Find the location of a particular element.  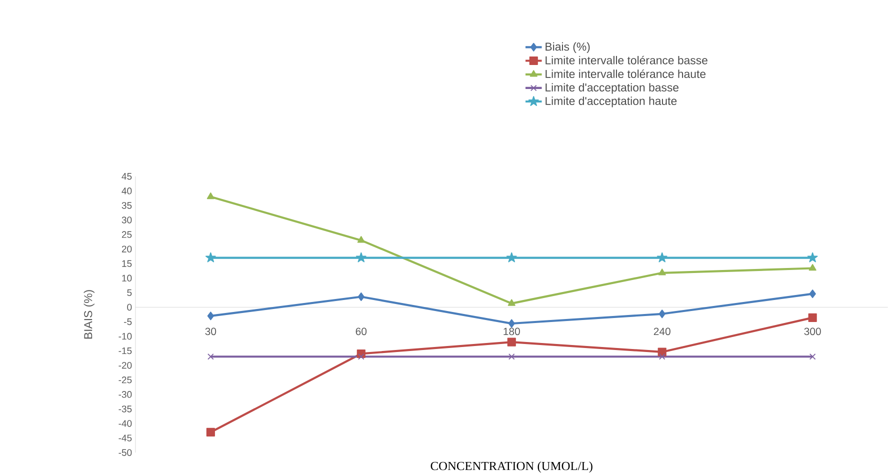

legend-label: Limite intervalle tolérance basse is located at coordinates (627, 60).